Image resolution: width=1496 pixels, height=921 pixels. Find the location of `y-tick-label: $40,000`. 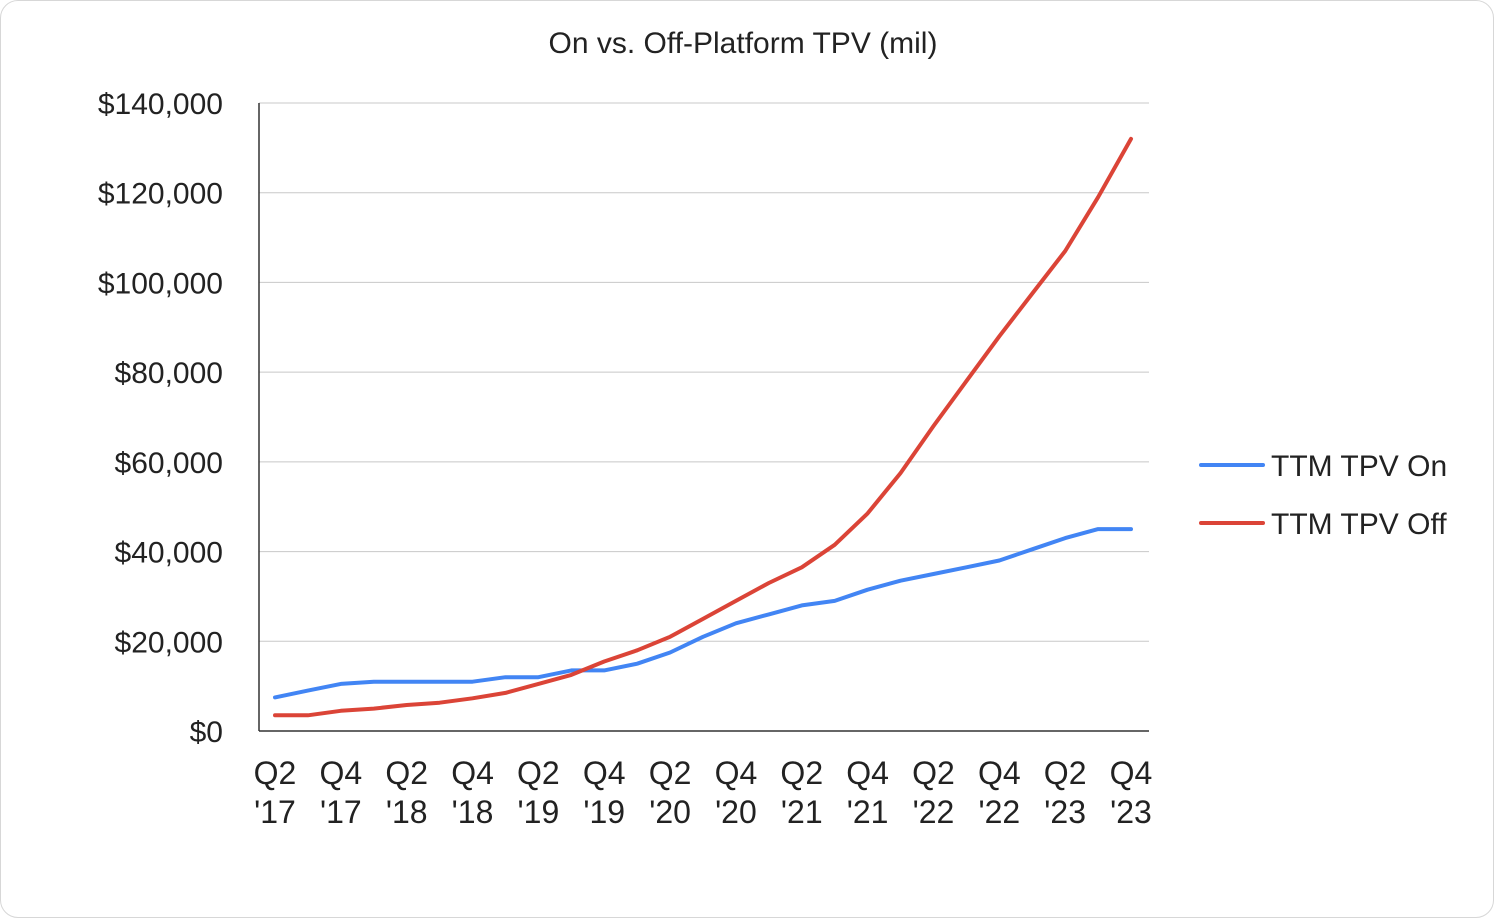

y-tick-label: $40,000 is located at coordinates (169, 553).